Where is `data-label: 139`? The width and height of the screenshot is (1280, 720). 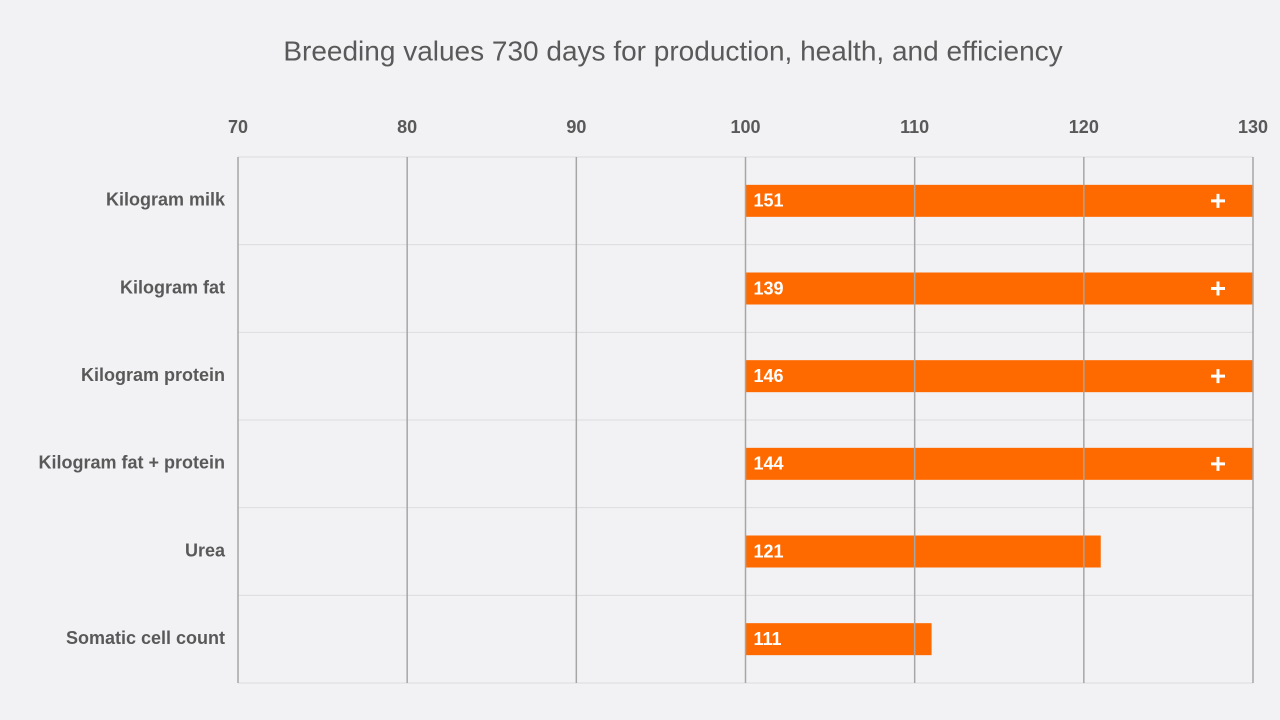
data-label: 139 is located at coordinates (769, 288).